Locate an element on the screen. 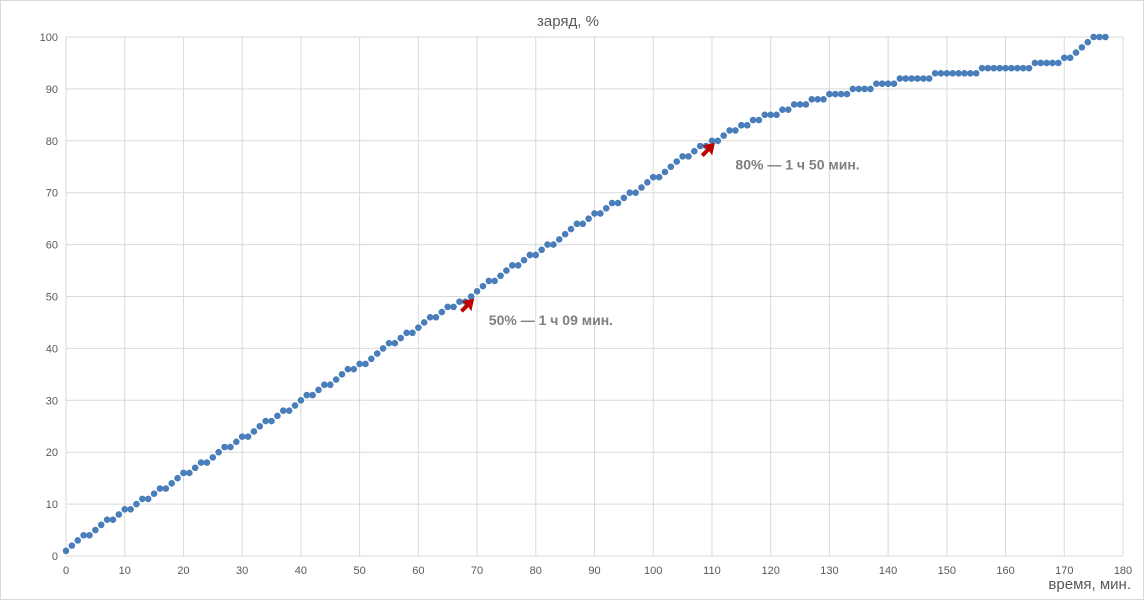 Image resolution: width=1144 pixels, height=601 pixels. y-tick-label: 20 is located at coordinates (52, 453).